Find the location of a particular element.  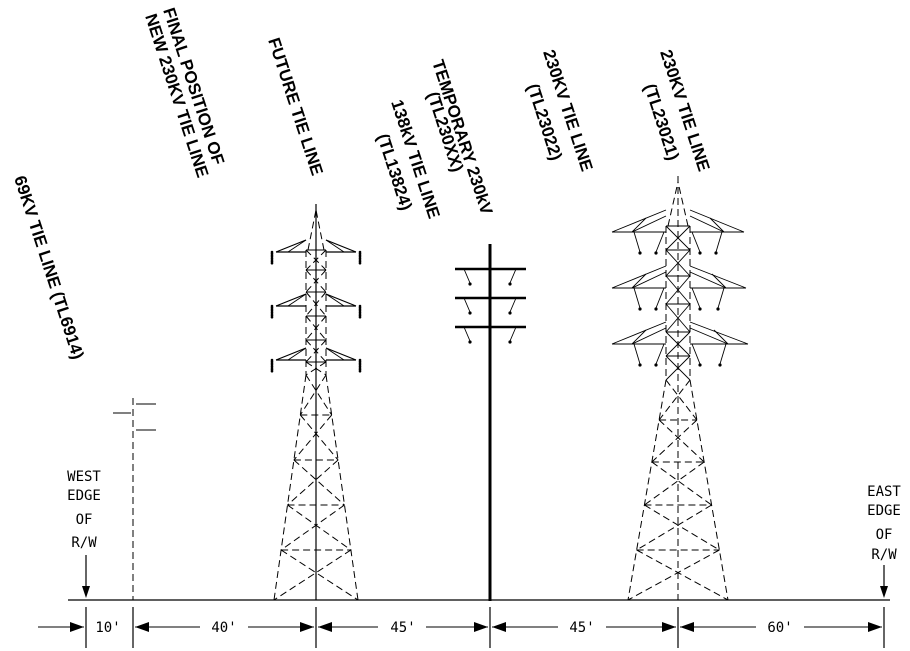

dimension-line: 10' 40' 45' 45' 60' is located at coordinates (461, 627).